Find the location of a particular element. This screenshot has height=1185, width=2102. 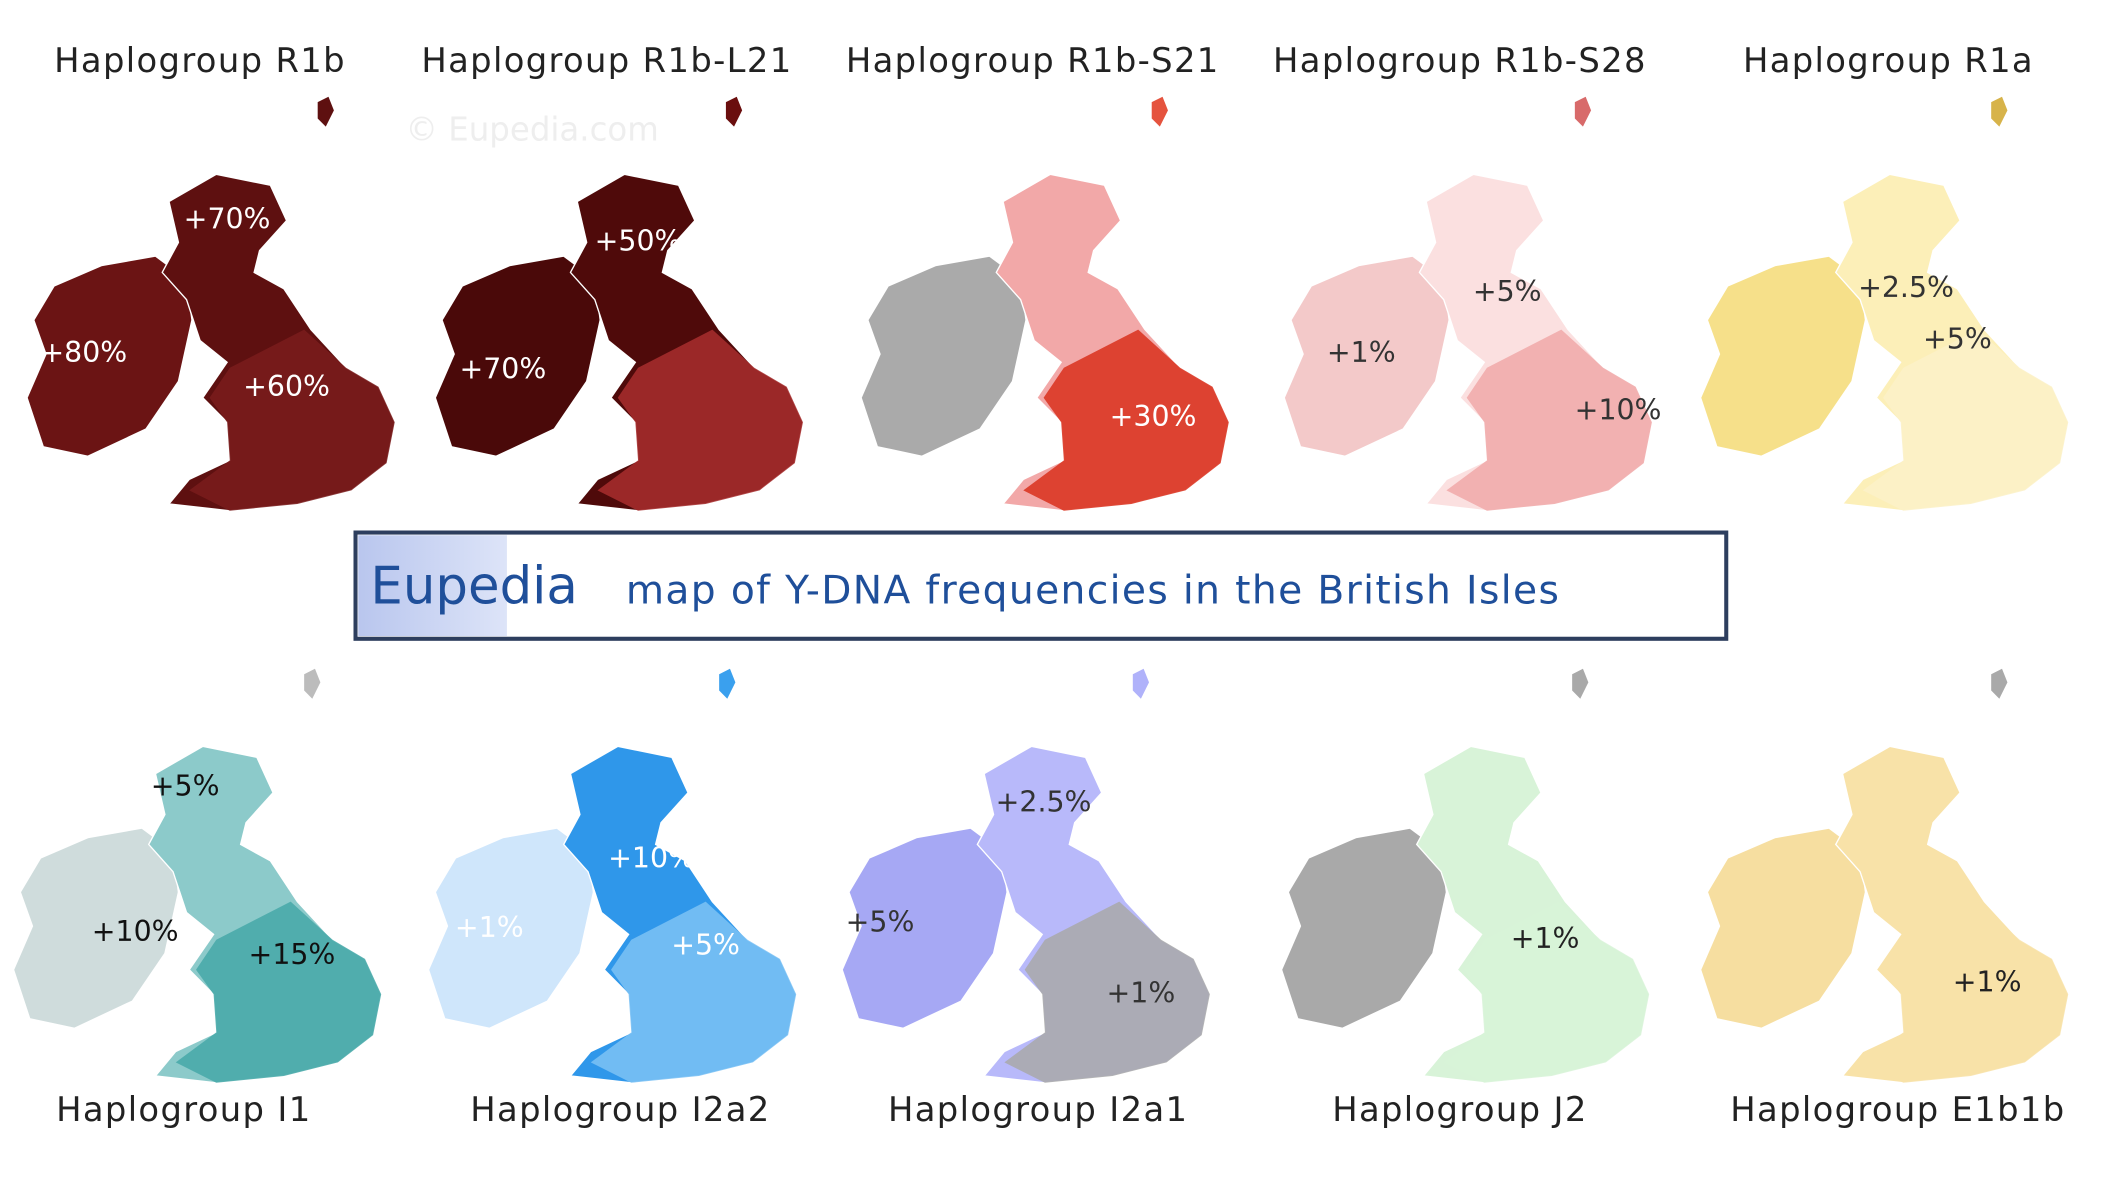

frequency-label: +15% is located at coordinates (292, 954).